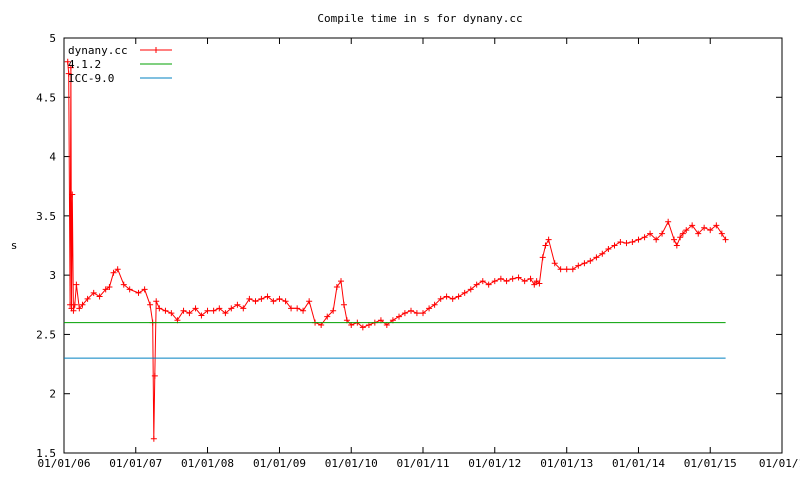 This screenshot has width=800, height=480. I want to click on y-tick-label: 4.5, so click(46, 97).